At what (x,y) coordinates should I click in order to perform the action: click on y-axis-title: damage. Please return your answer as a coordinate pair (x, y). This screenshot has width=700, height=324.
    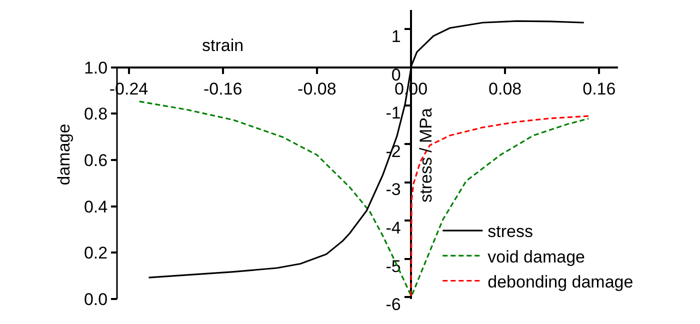
    Looking at the image, I should click on (64, 155).